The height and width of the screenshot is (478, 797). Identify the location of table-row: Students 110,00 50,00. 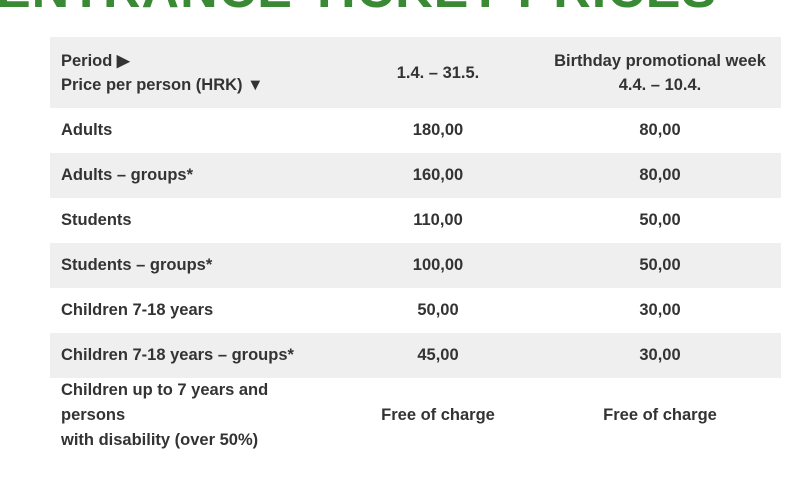
(415, 220).